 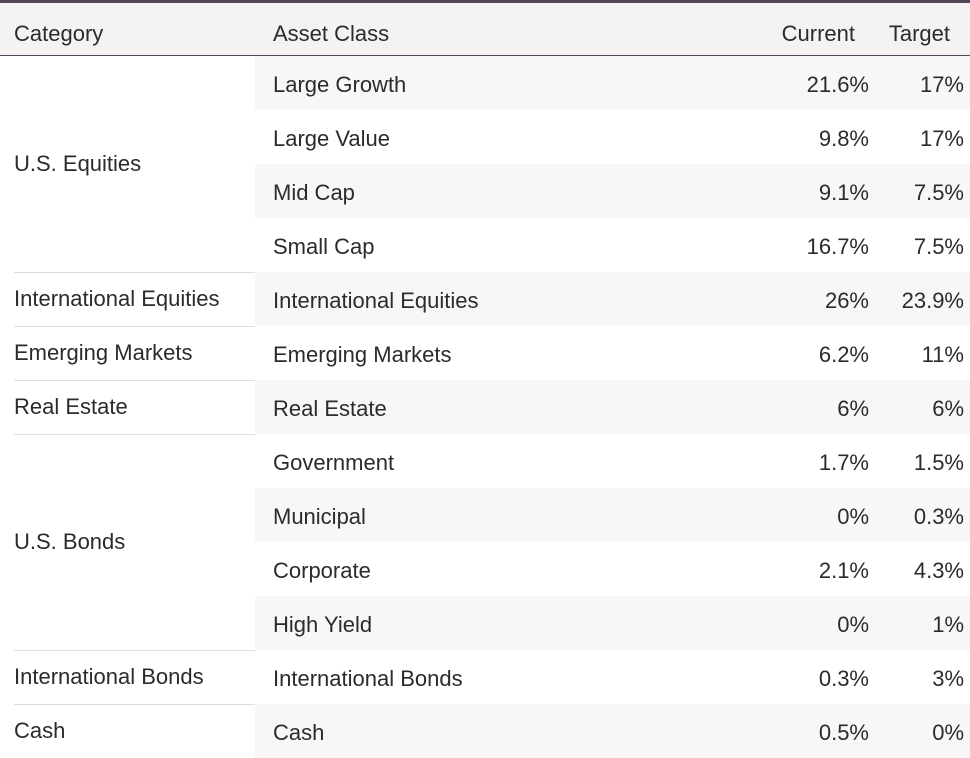 What do you see at coordinates (612, 245) in the screenshot?
I see `table-row: Small Cap 16.7% 7.5%` at bounding box center [612, 245].